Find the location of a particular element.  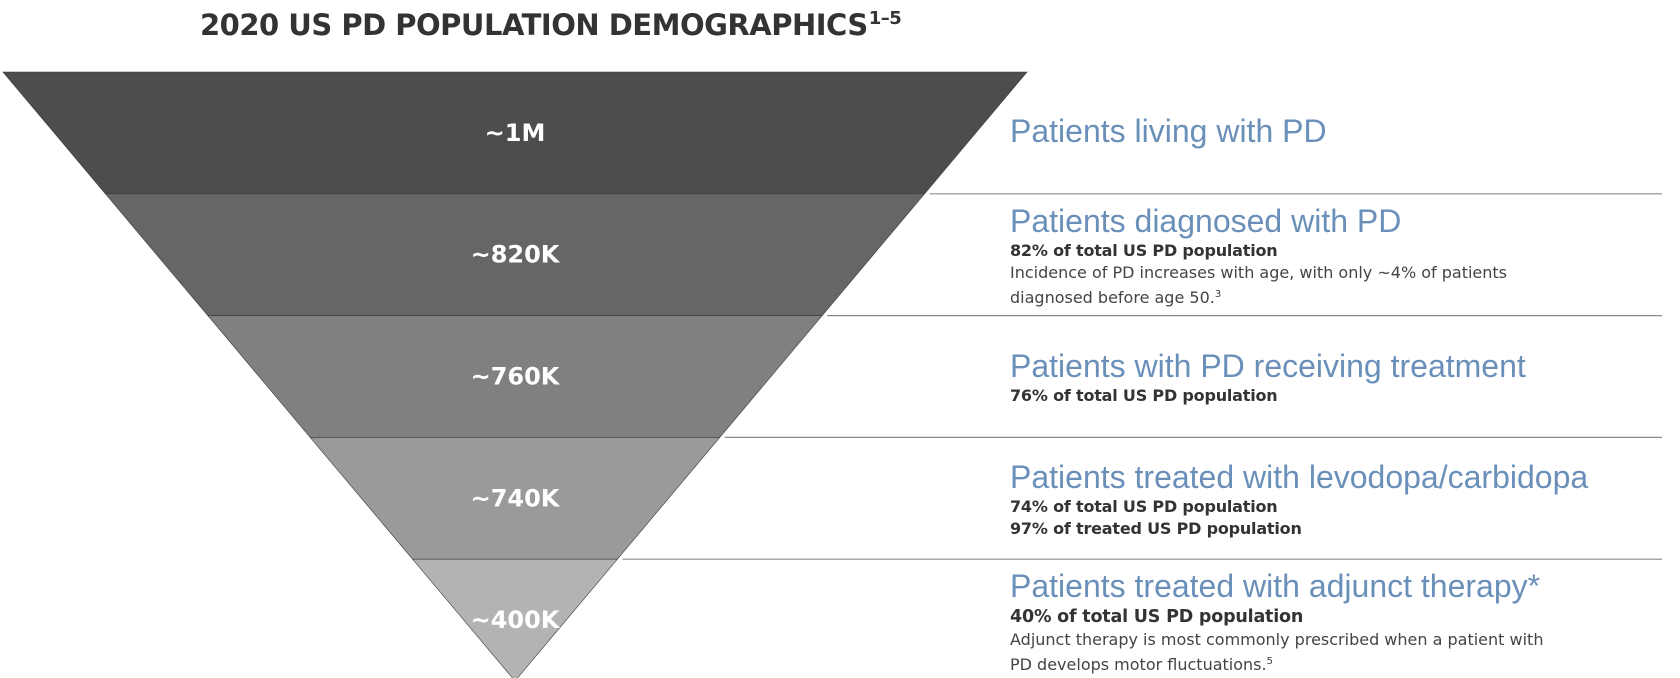

funnel-tier-value-5: ~400K is located at coordinates (516, 620).